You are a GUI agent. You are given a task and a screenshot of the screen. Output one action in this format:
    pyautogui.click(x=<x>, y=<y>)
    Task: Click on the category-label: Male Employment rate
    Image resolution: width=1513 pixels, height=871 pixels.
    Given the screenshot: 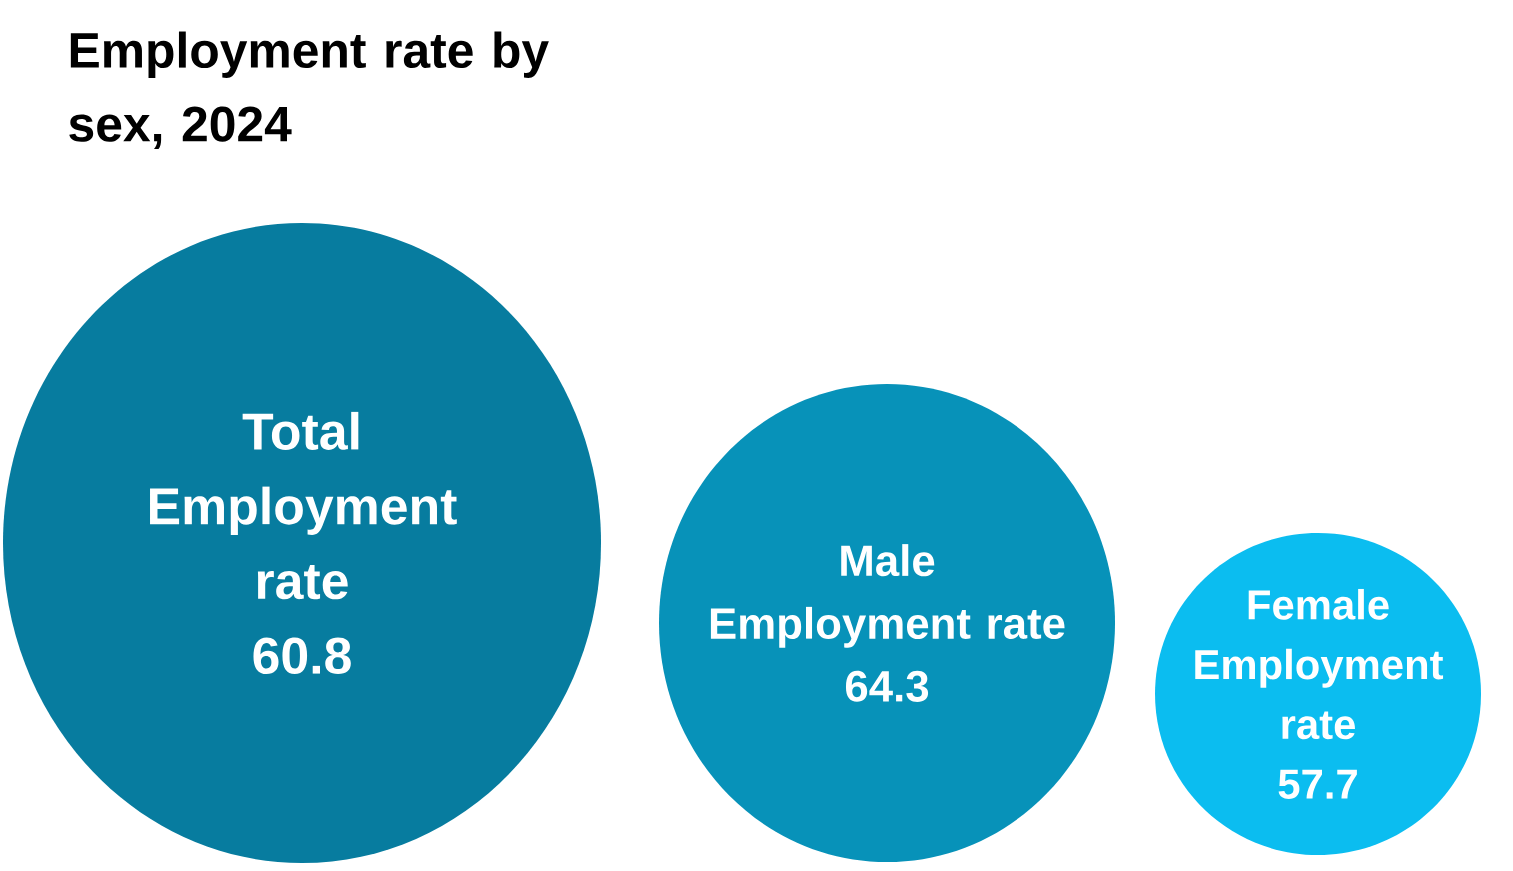 What is the action you would take?
    pyautogui.click(x=887, y=596)
    